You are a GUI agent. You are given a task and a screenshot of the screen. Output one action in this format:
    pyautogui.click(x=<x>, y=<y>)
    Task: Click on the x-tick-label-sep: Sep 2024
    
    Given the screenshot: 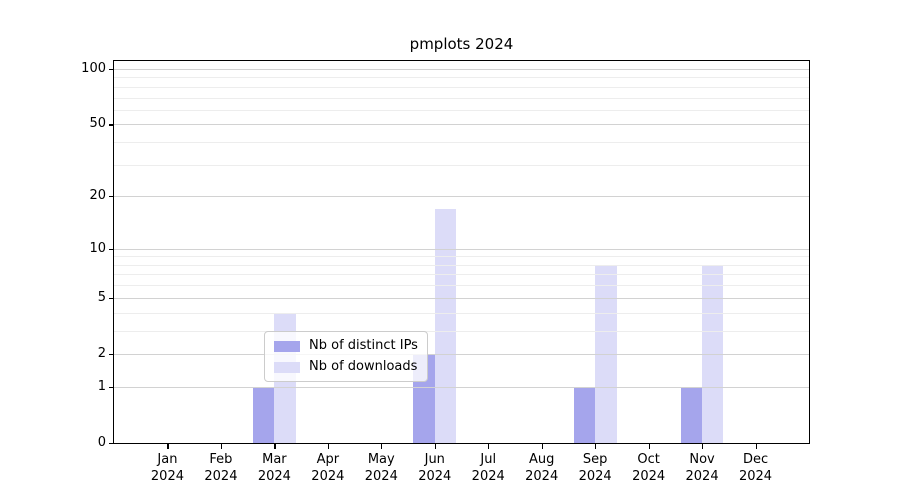 What is the action you would take?
    pyautogui.click(x=595, y=468)
    